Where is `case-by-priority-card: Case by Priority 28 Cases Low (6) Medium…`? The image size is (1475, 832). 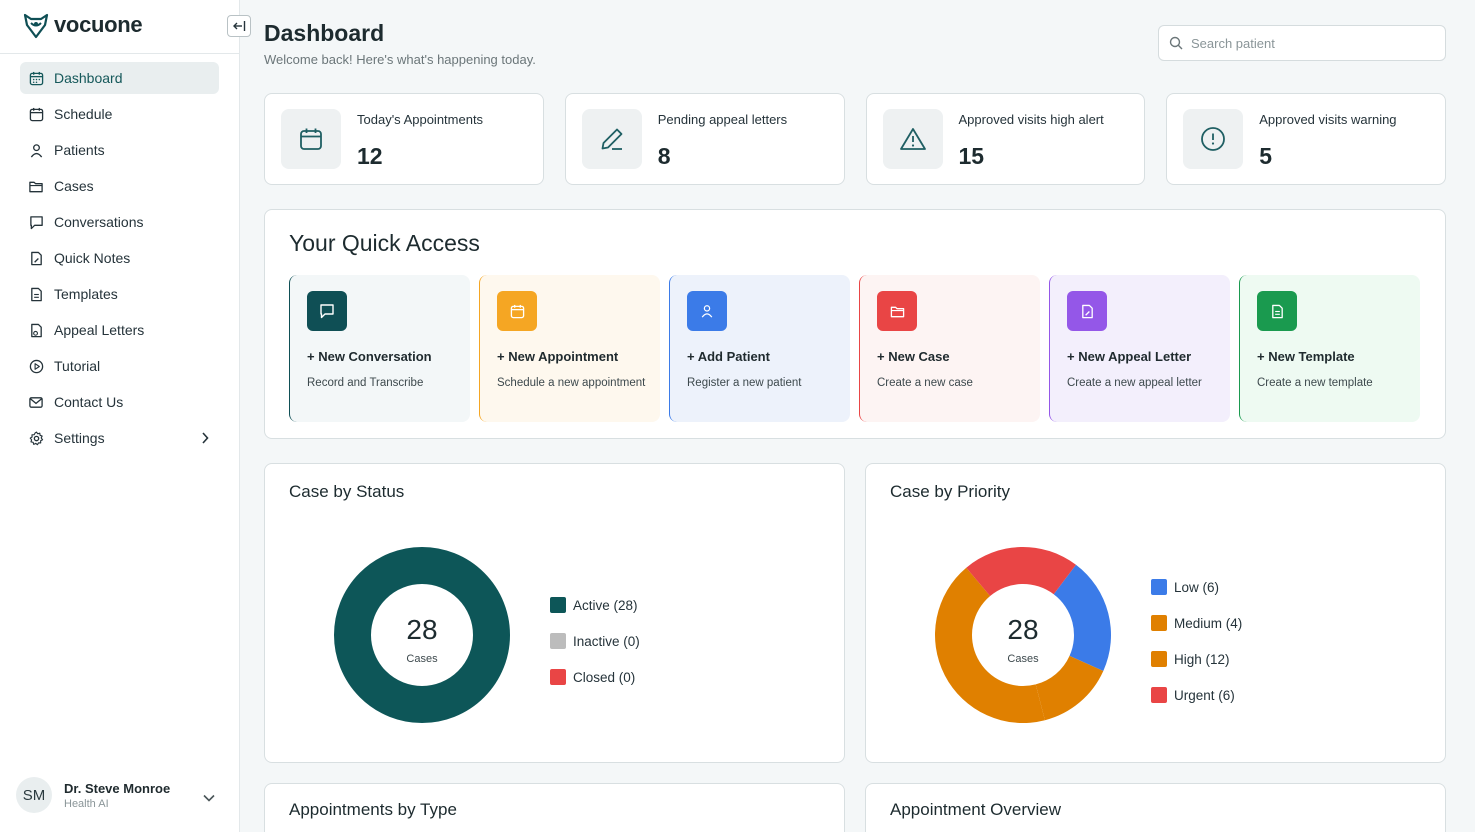
case-by-priority-card: Case by Priority 28 Cases Low (6) Medium… is located at coordinates (1155, 613).